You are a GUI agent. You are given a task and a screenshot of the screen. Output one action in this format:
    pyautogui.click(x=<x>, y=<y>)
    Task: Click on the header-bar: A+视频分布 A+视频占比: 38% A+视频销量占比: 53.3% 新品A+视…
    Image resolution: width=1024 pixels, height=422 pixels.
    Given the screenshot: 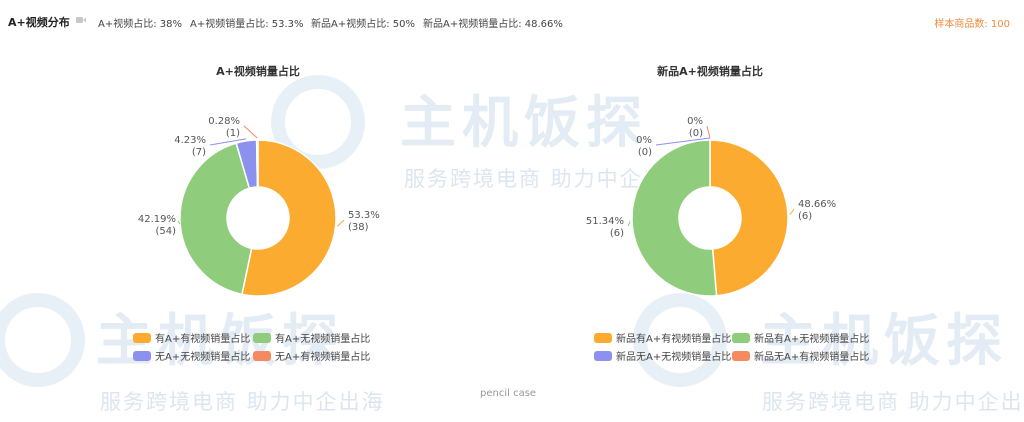 What is the action you would take?
    pyautogui.click(x=512, y=21)
    